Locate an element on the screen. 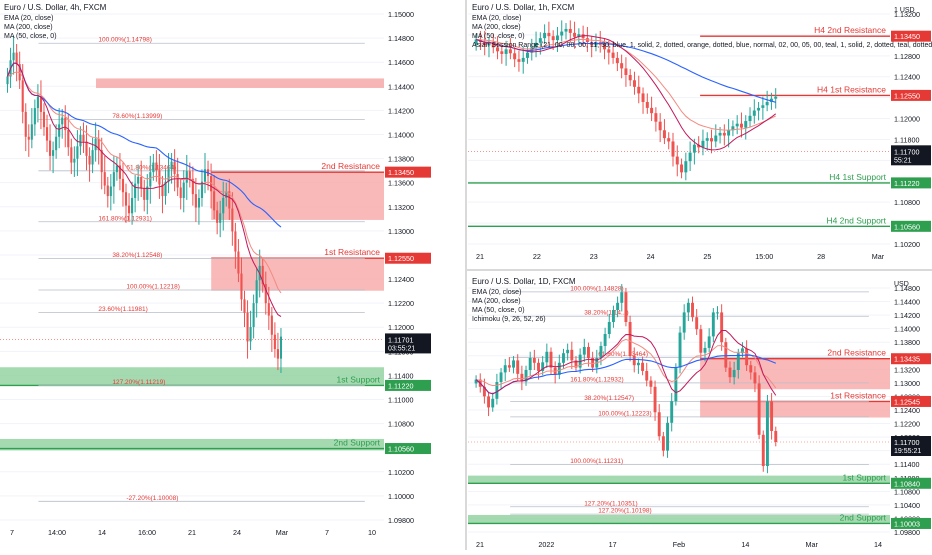 The height and width of the screenshot is (555, 932). level-label: 2nd Resistance is located at coordinates (856, 353).